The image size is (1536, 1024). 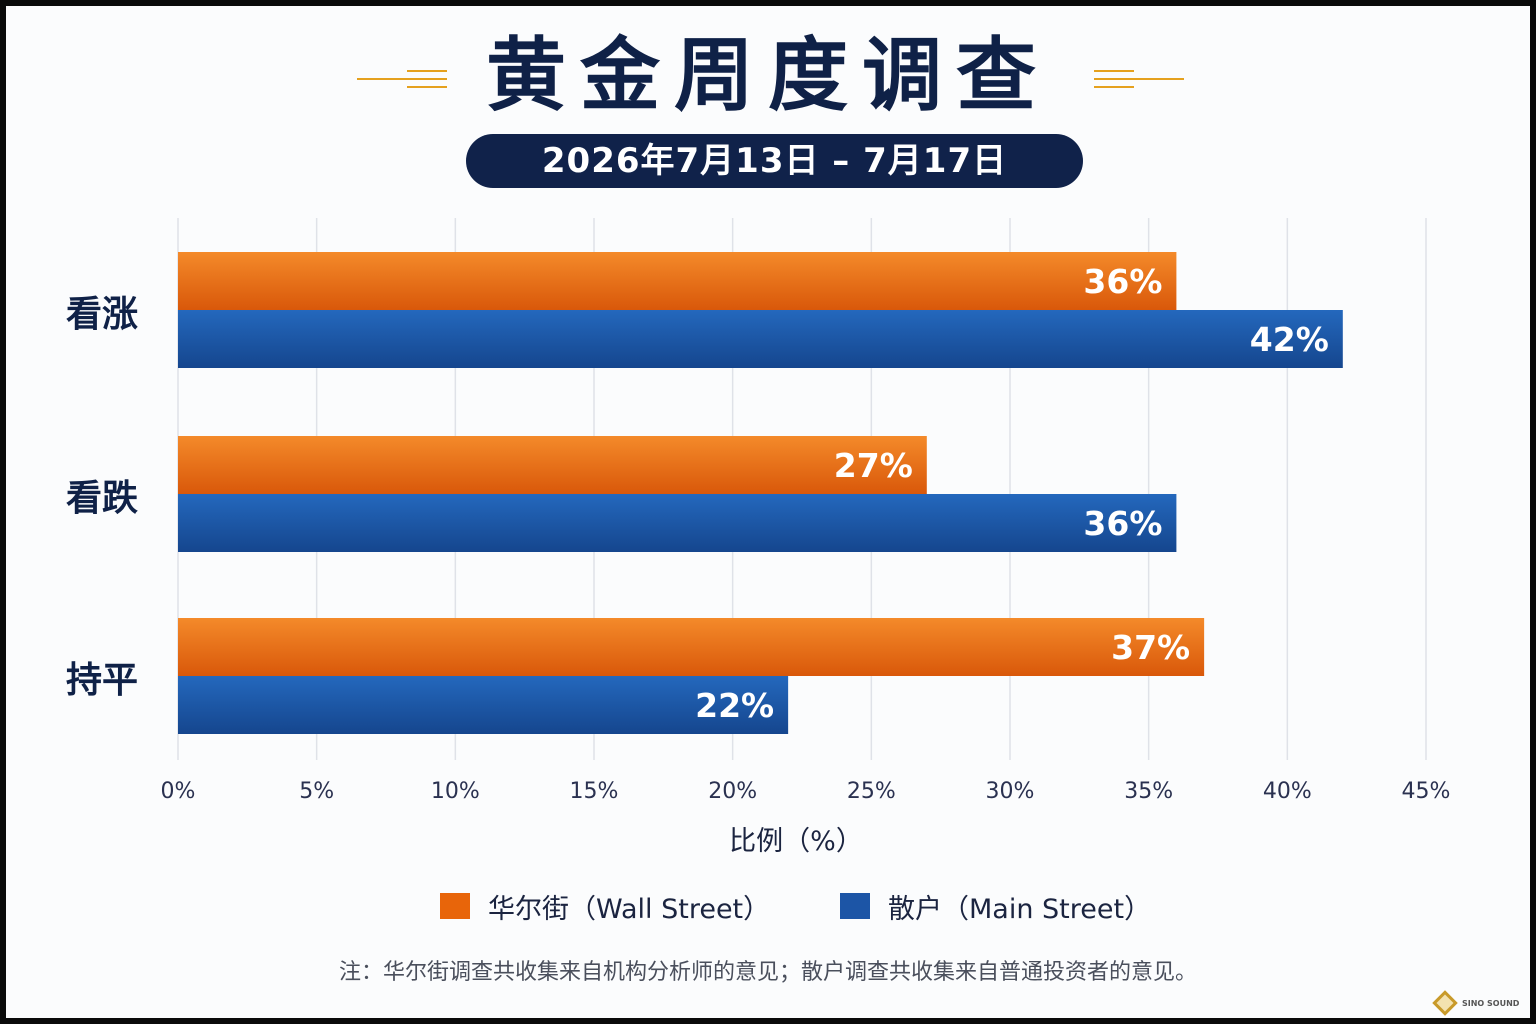 I want to click on x-tick-label: 35%, so click(x=1148, y=791).